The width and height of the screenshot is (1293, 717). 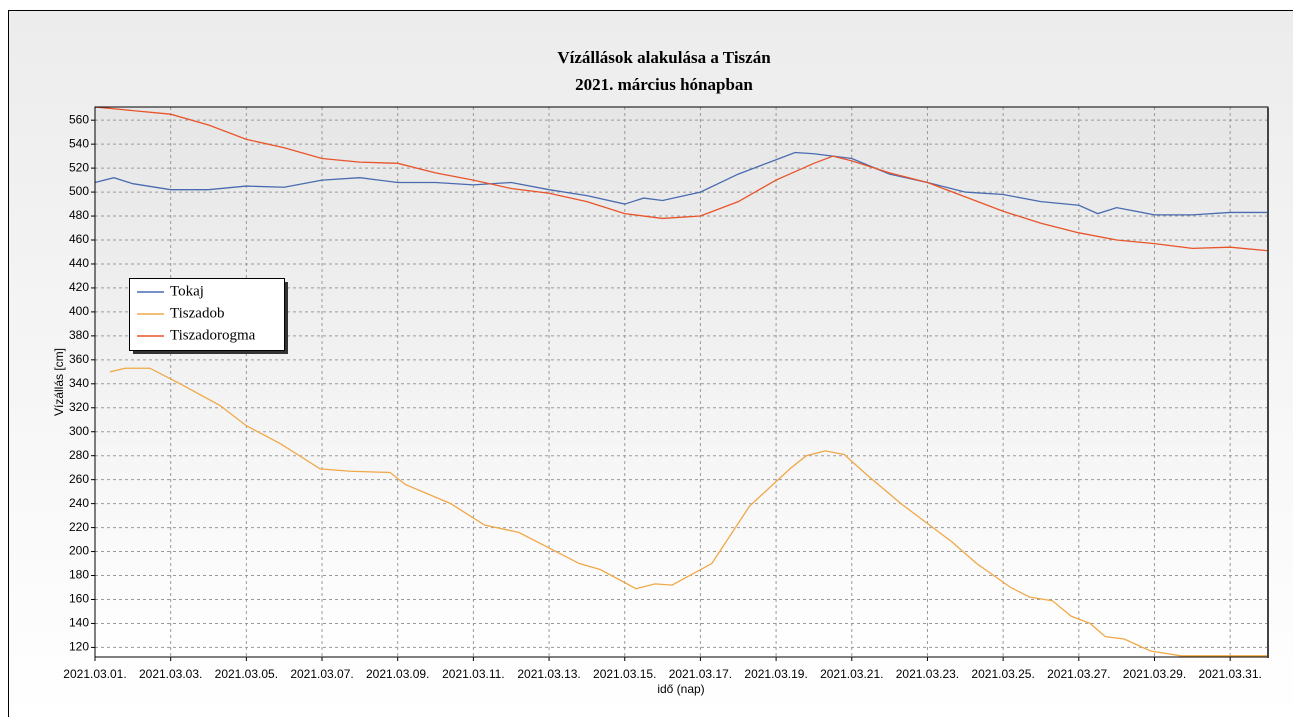 I want to click on y-tick-label: 280, so click(x=79, y=455).